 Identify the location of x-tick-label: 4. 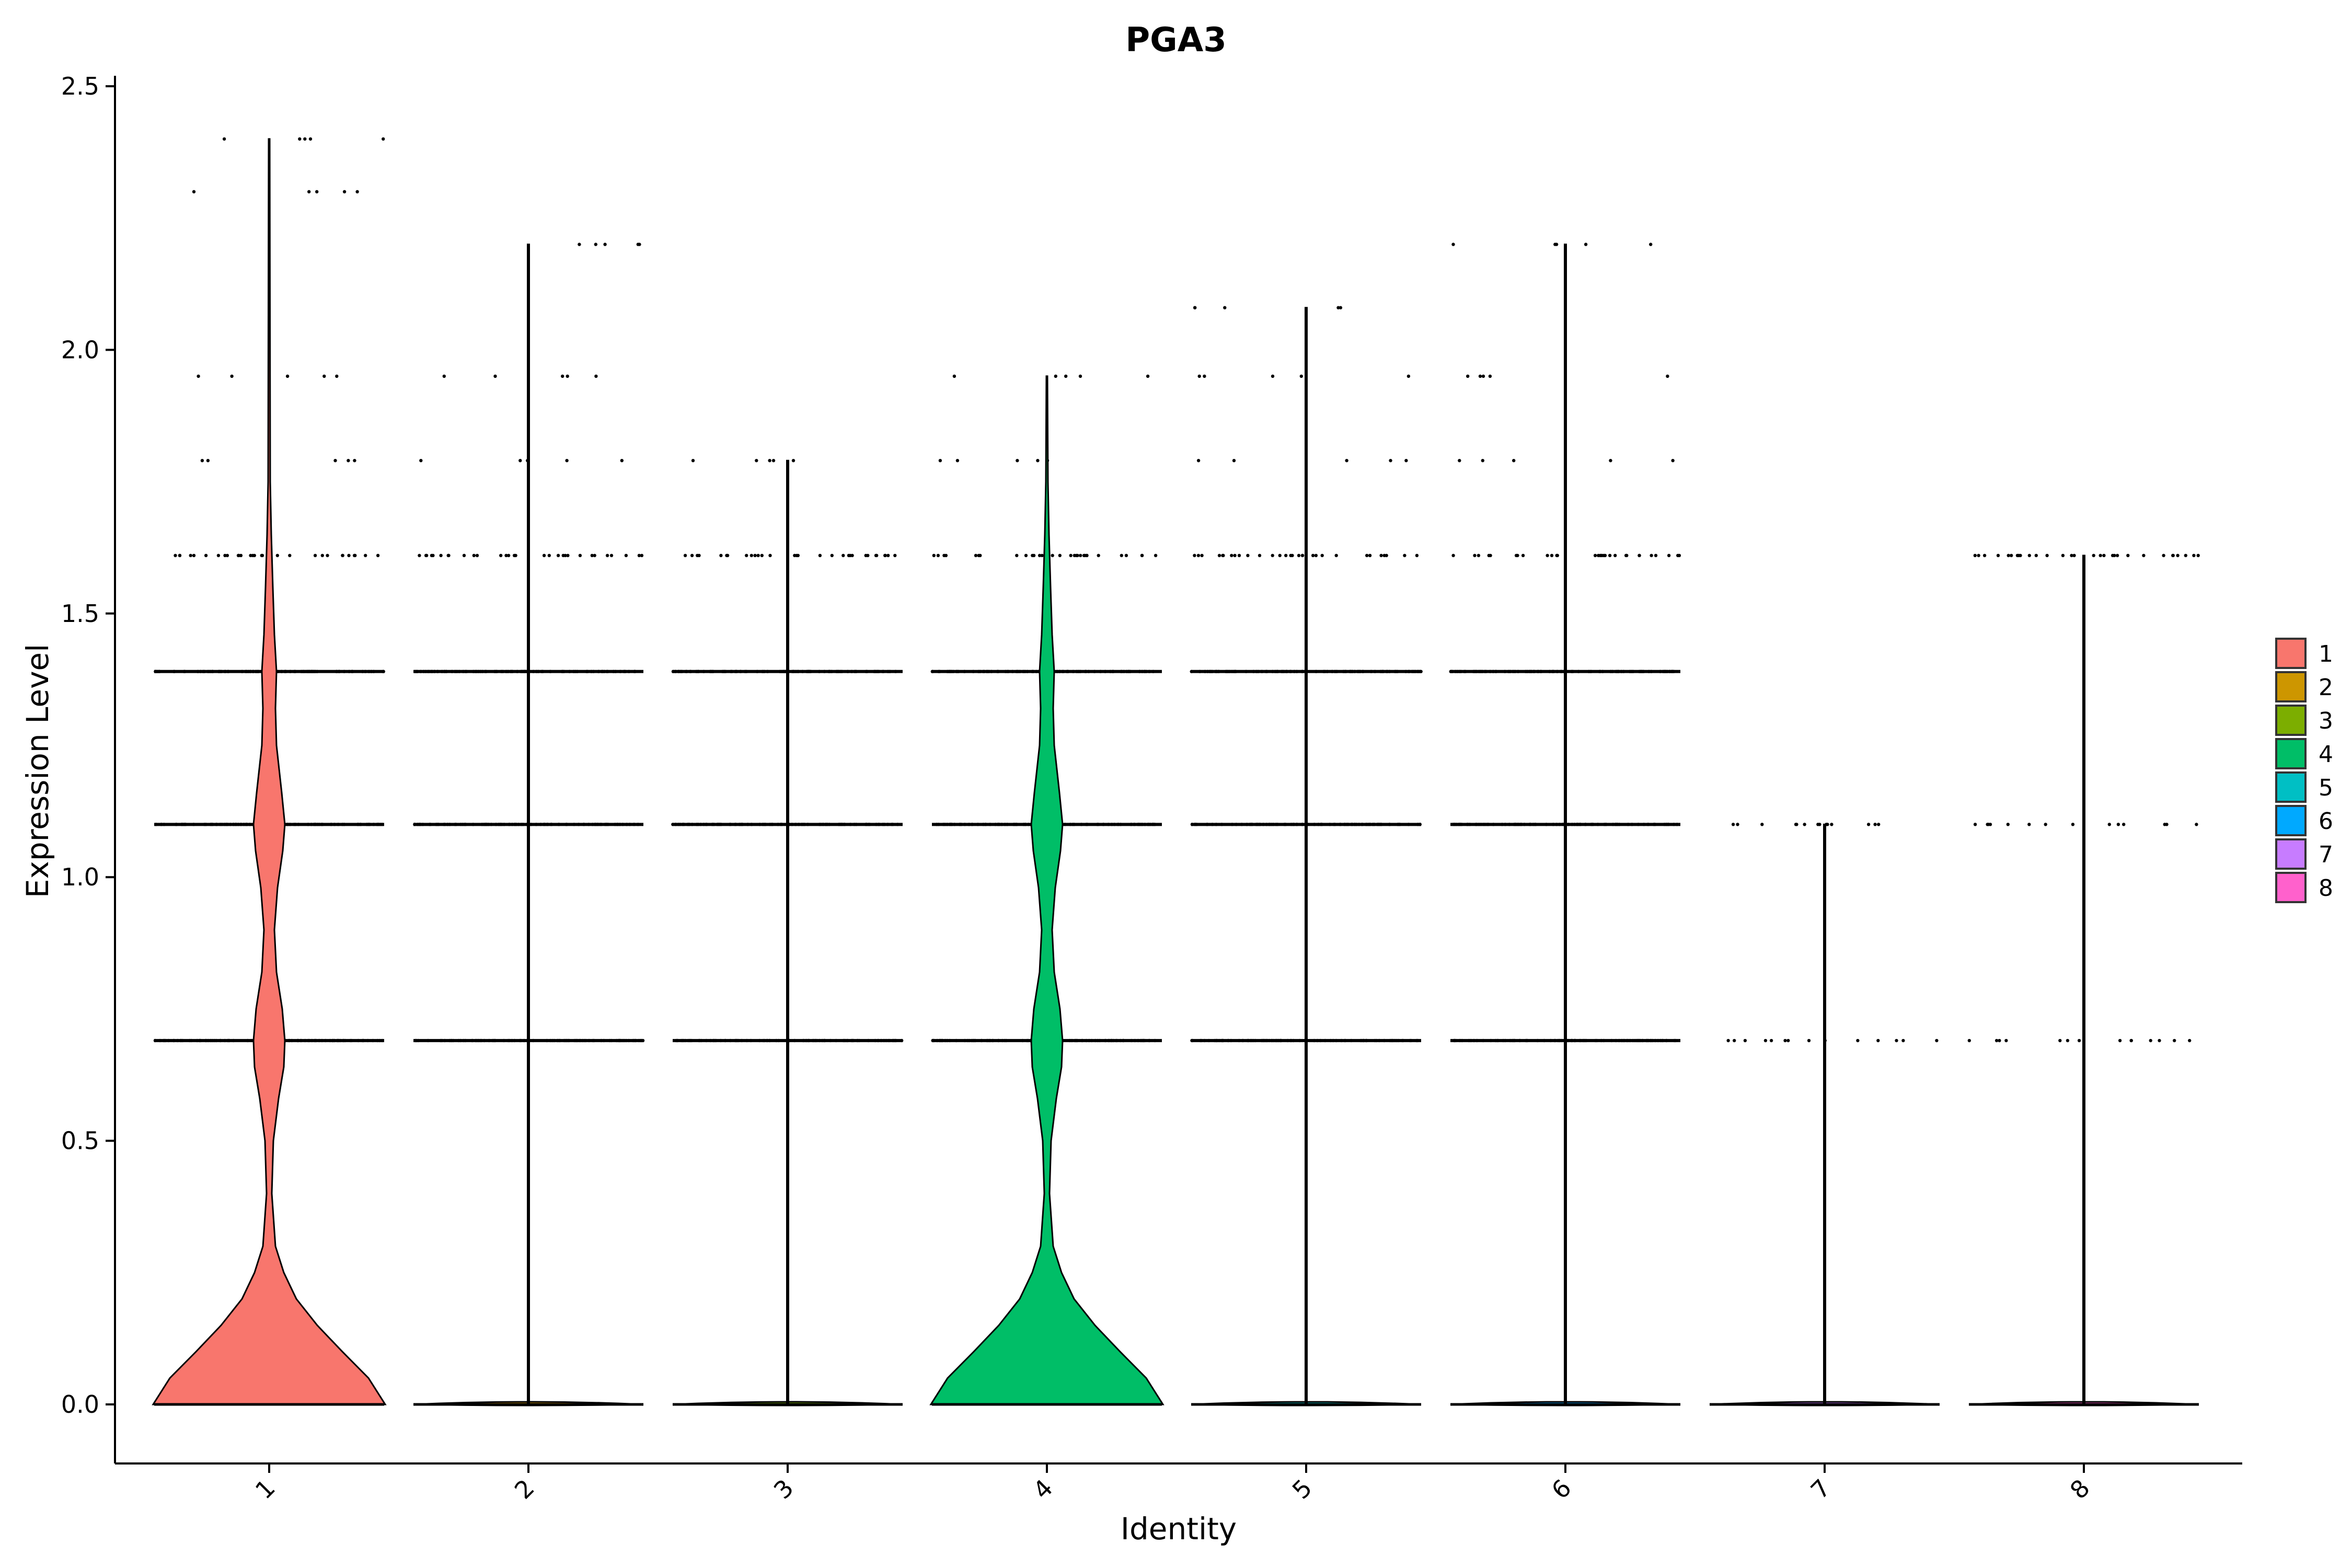
(1043, 1489).